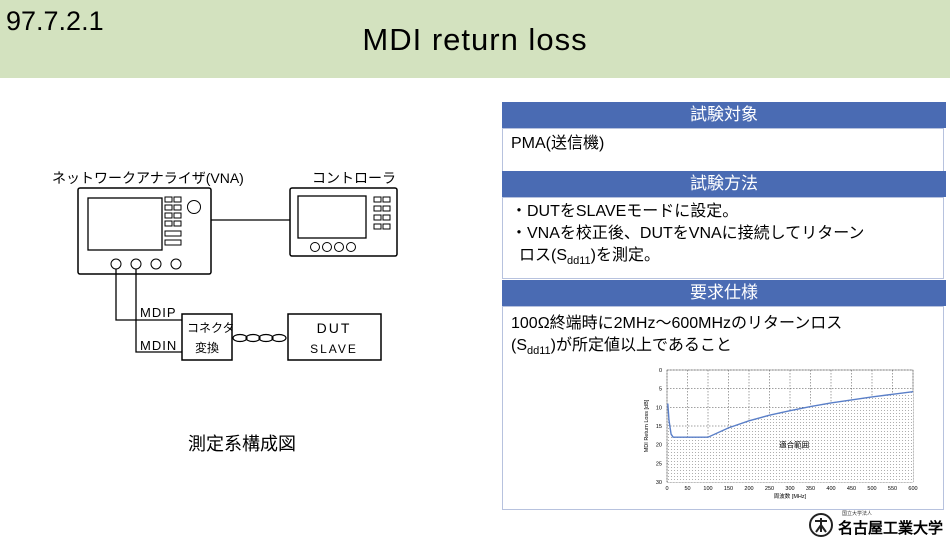  I want to click on y-tick-label: 25, so click(659, 464).